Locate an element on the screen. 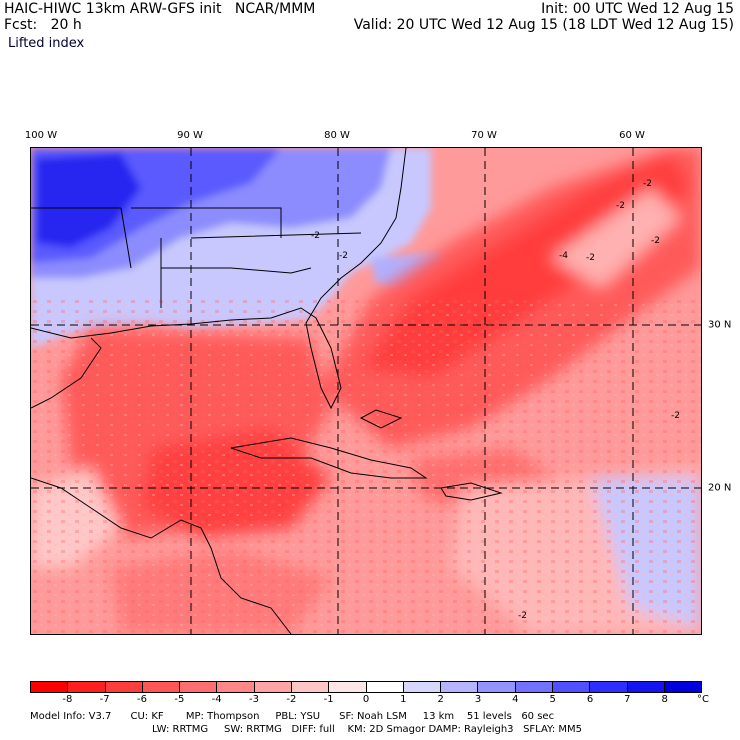  contour-label: -4 is located at coordinates (563, 256).